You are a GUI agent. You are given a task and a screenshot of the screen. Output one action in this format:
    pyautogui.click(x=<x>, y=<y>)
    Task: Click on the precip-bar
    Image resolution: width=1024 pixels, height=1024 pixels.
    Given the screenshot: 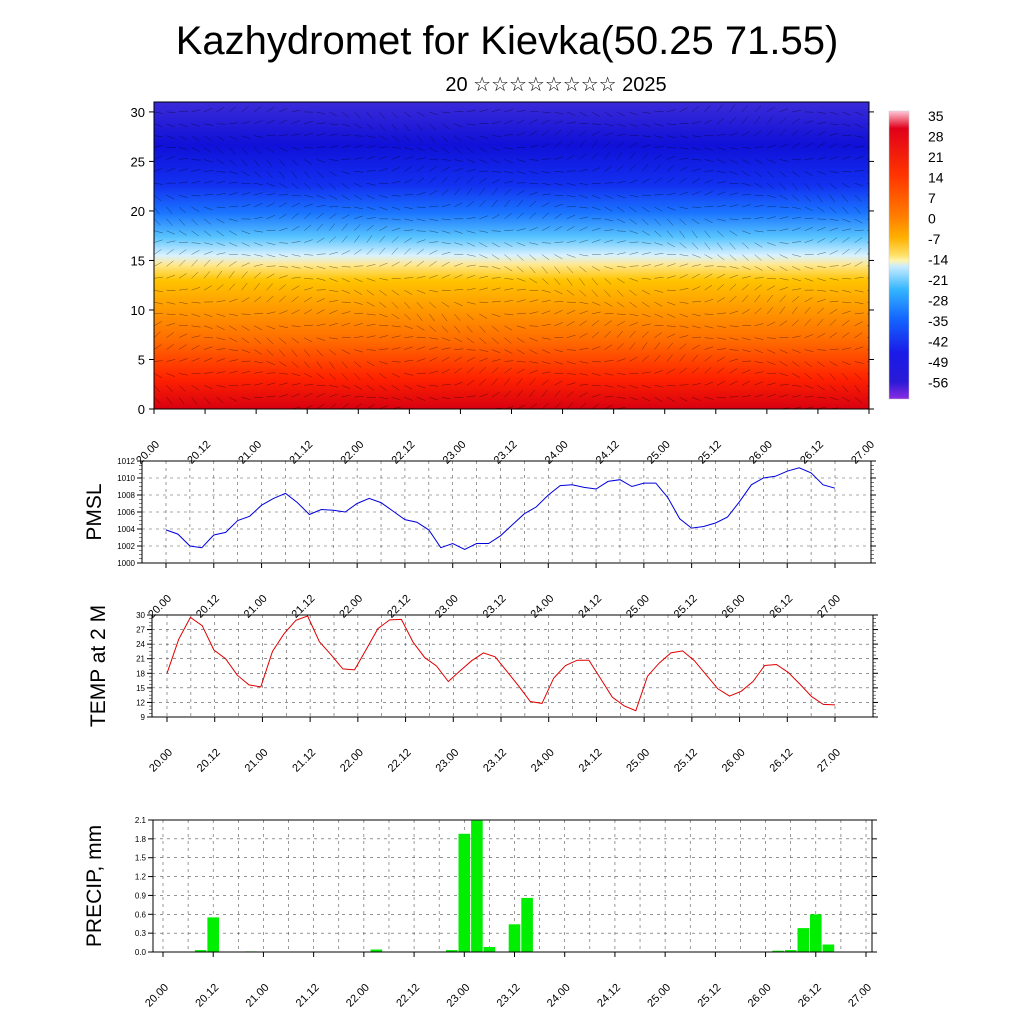 What is the action you would take?
    pyautogui.click(x=514, y=938)
    